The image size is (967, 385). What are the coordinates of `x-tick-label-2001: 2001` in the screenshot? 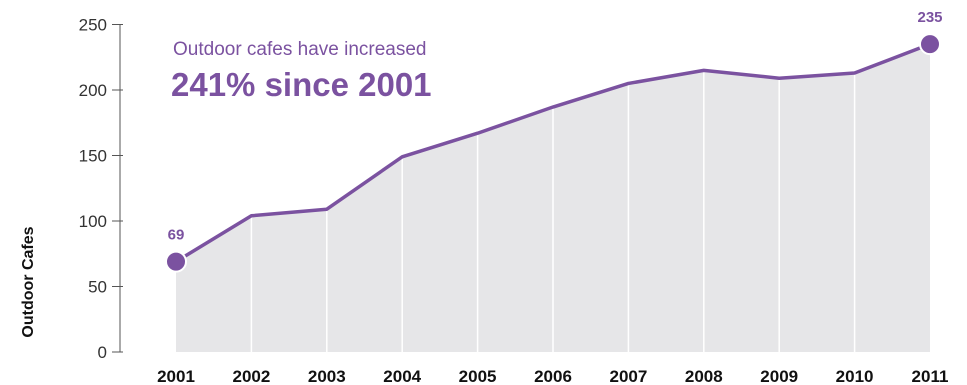 It's located at (176, 376).